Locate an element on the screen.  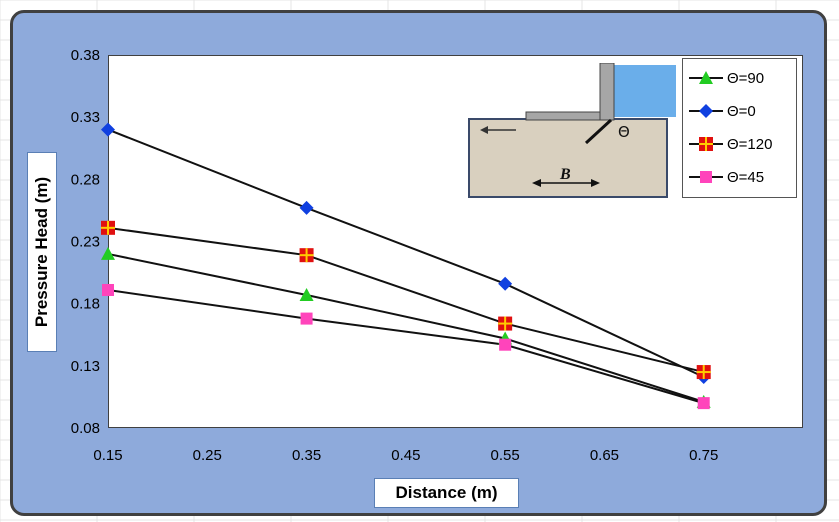
x-axis-title: Distance (m) is located at coordinates (446, 493).